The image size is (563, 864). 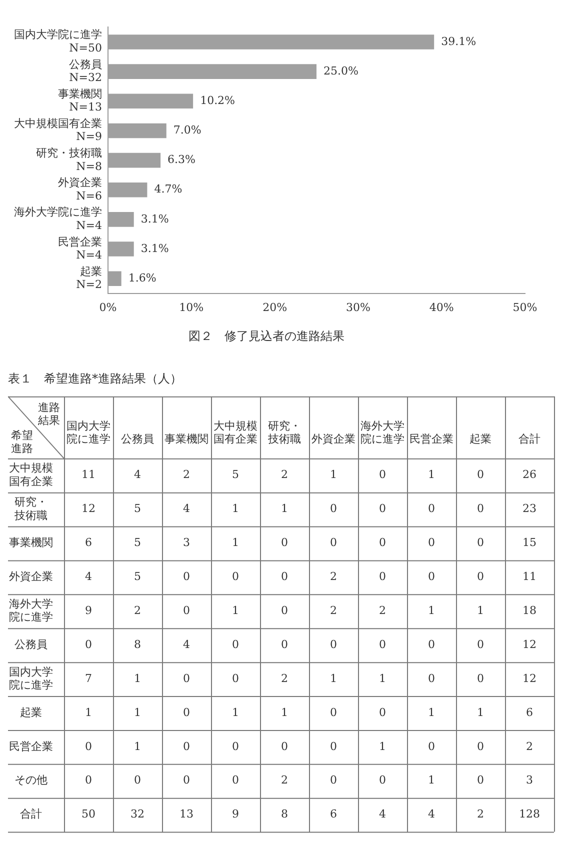 What do you see at coordinates (31, 814) in the screenshot?
I see `y-tick-label: 合計` at bounding box center [31, 814].